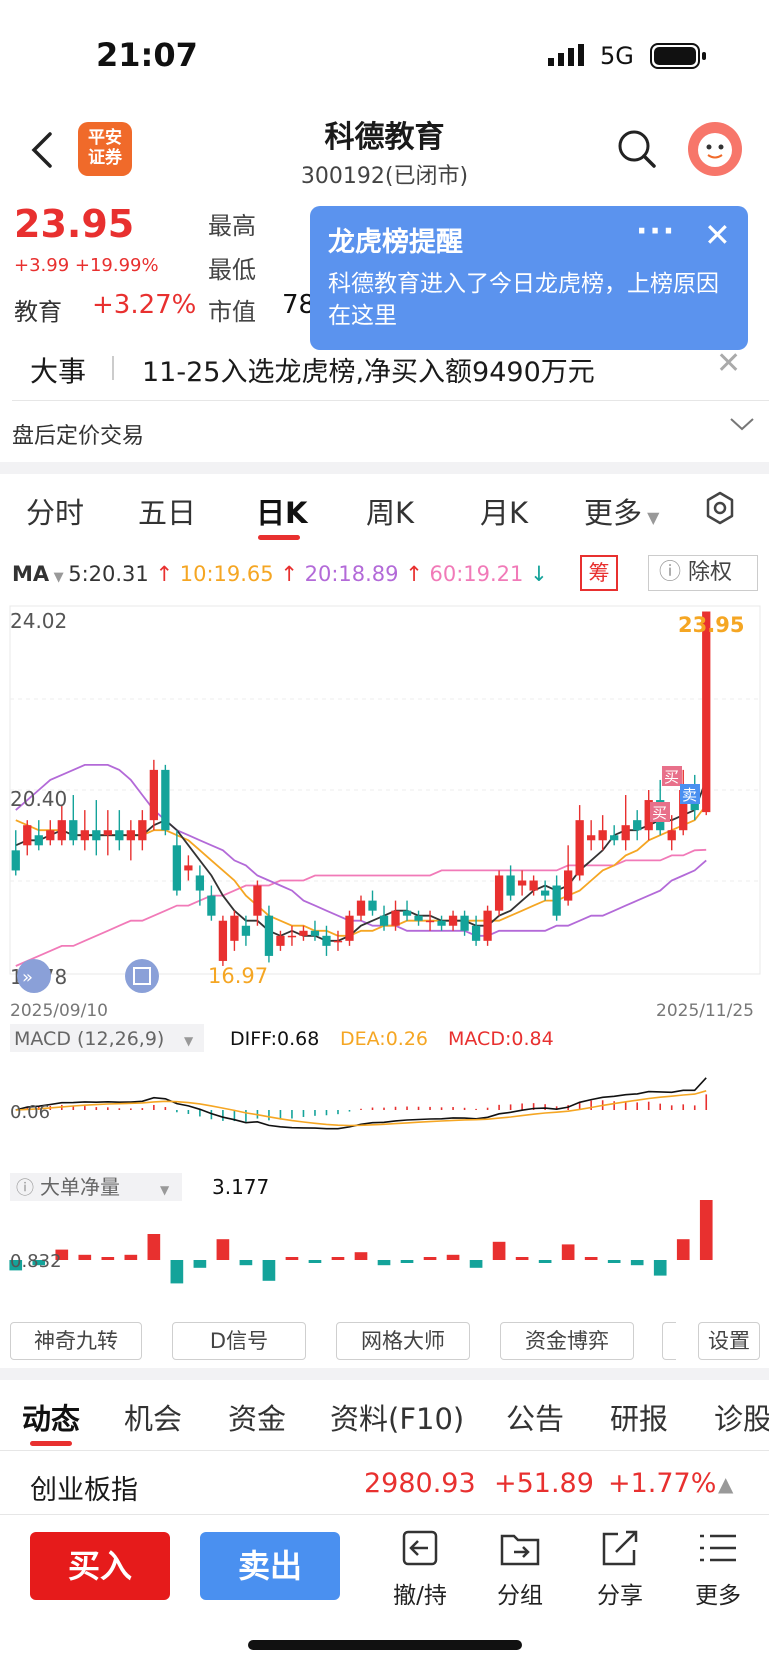  What do you see at coordinates (153, 1419) in the screenshot?
I see `tab-opportunity: 机会` at bounding box center [153, 1419].